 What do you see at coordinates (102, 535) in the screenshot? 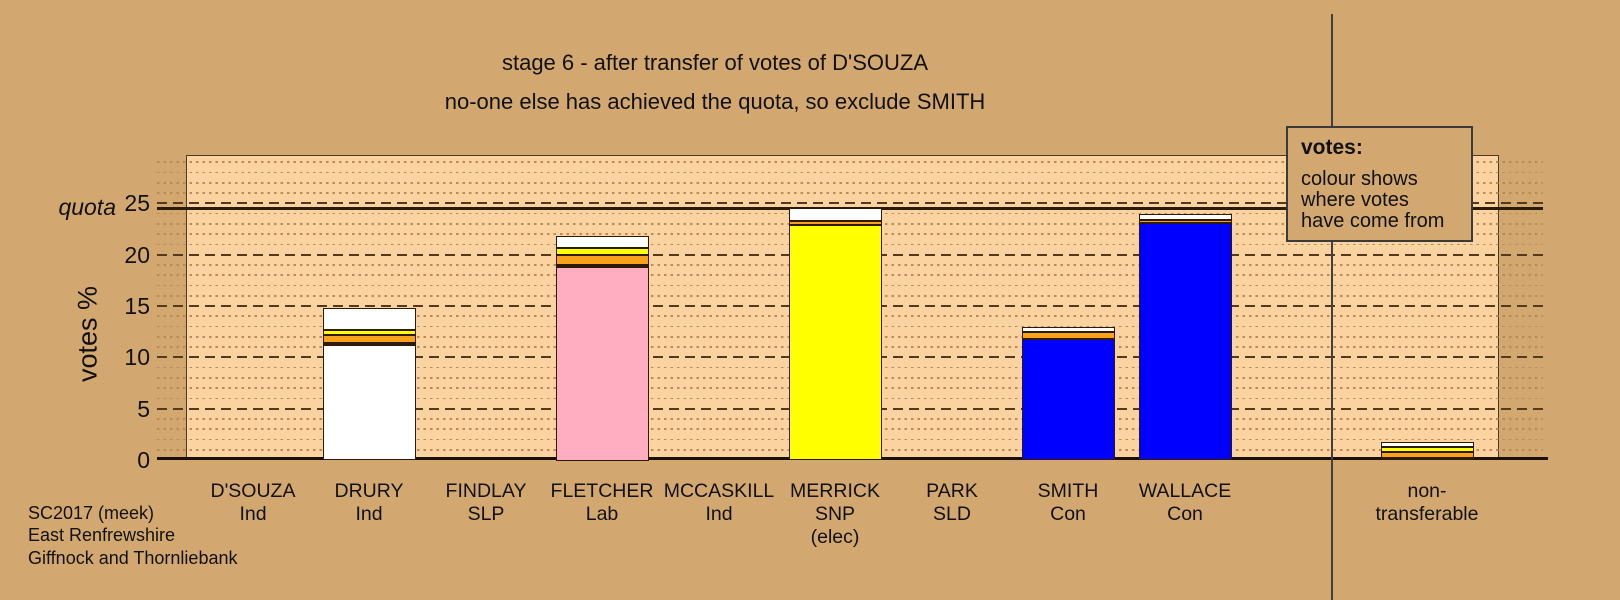
I see `election-info-line2: East Renfrewshire` at bounding box center [102, 535].